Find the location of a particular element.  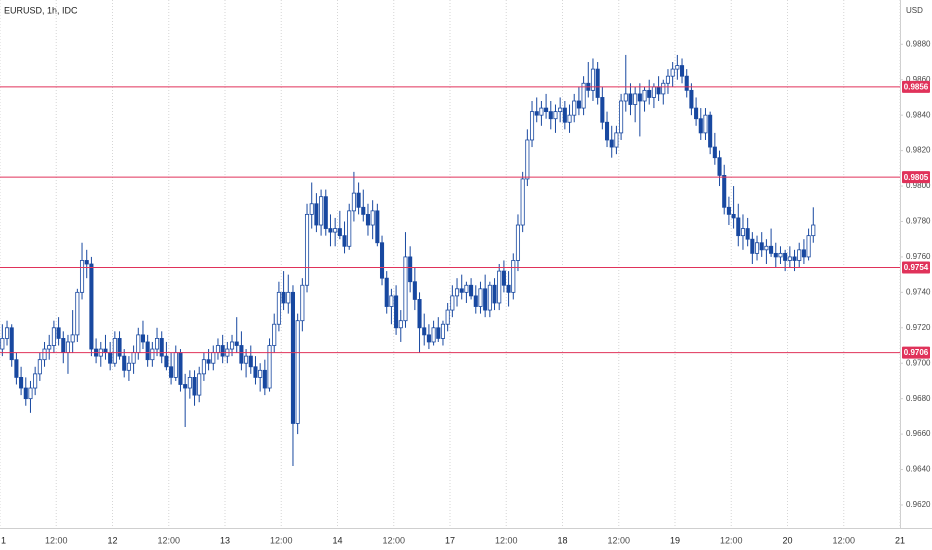

x-tick-label: 17 is located at coordinates (450, 540).